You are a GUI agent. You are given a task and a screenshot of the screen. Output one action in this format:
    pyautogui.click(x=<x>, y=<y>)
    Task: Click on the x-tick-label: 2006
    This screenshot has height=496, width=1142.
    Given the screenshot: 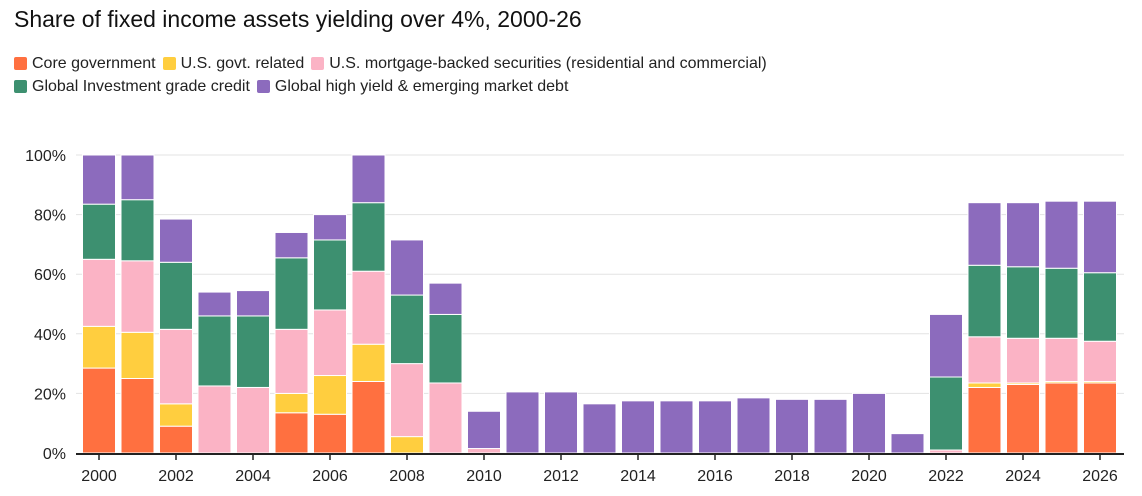 What is the action you would take?
    pyautogui.click(x=330, y=476)
    